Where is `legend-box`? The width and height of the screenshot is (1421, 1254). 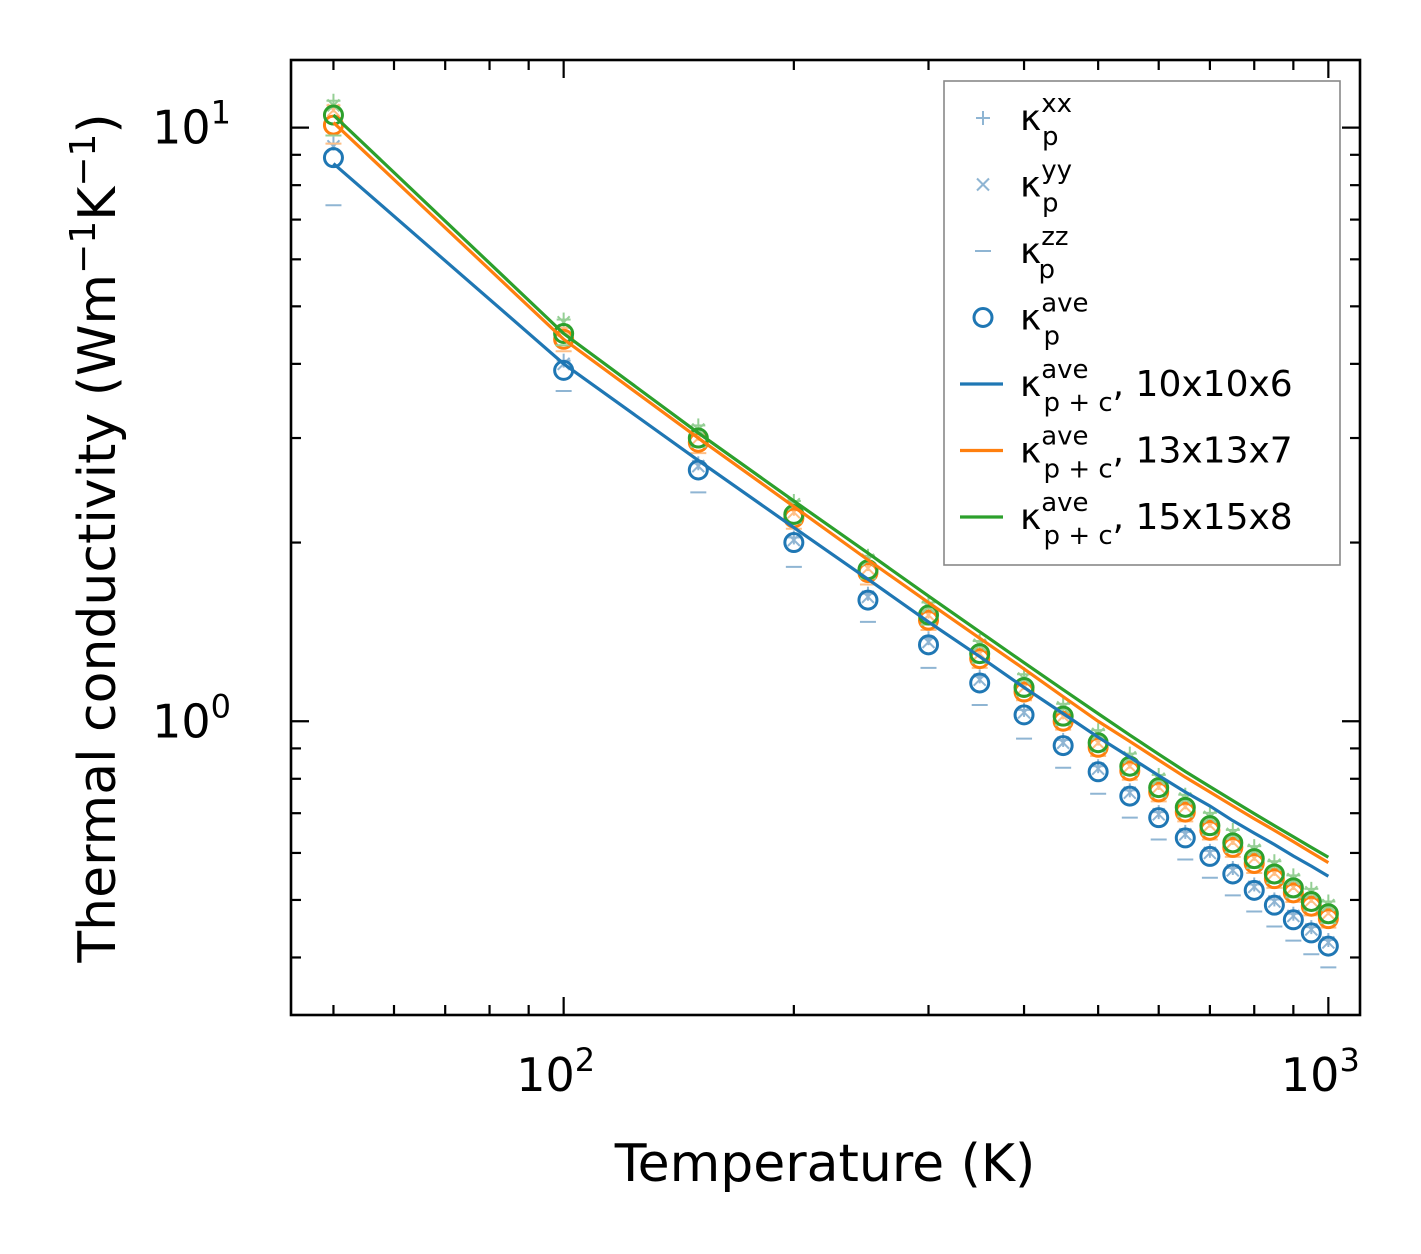
legend-box is located at coordinates (1142, 323).